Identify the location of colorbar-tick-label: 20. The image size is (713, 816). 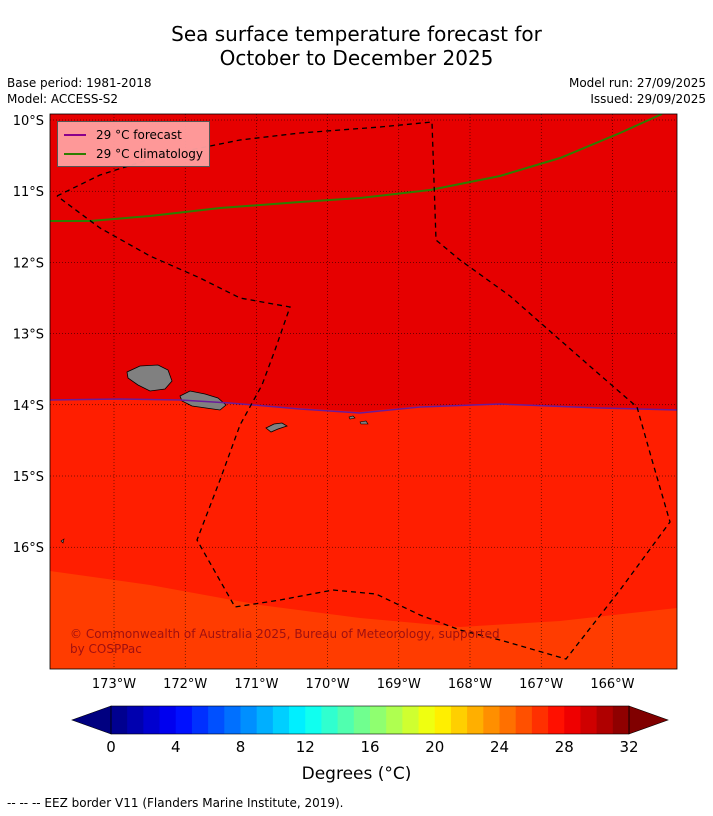
(434, 747).